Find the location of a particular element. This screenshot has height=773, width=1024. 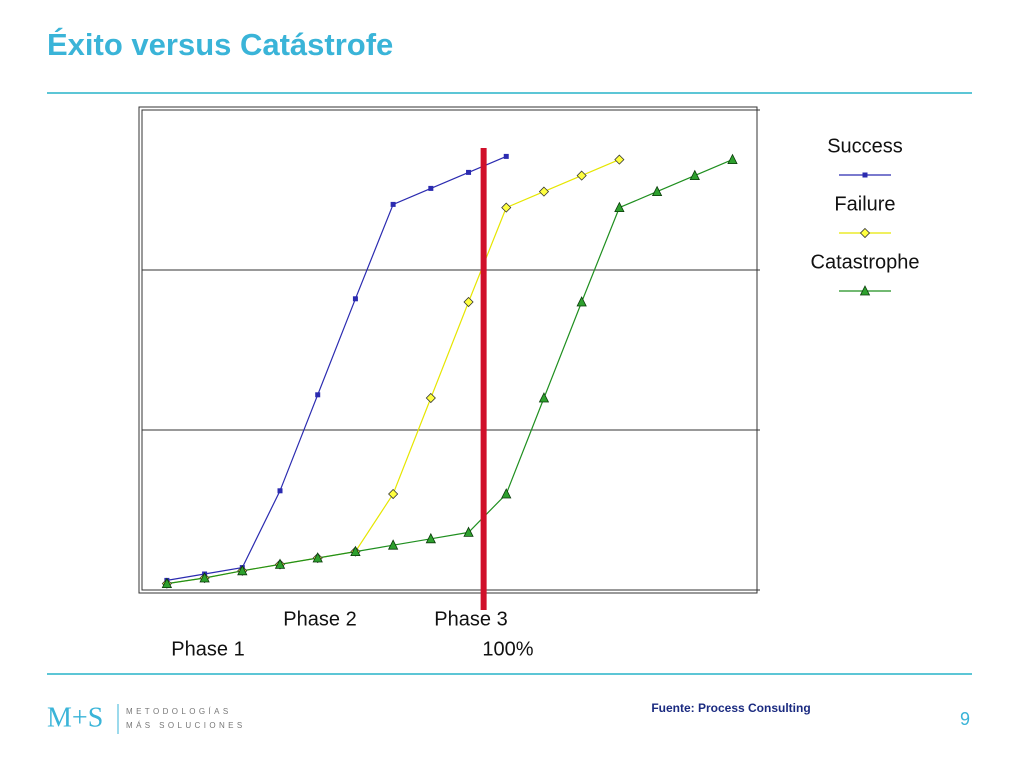

legend-label: Success is located at coordinates (865, 146).